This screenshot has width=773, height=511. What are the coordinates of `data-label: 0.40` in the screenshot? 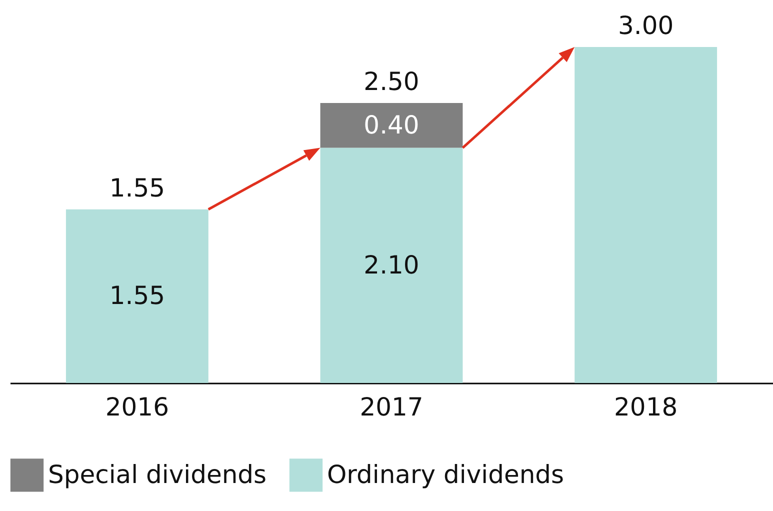 It's located at (392, 125).